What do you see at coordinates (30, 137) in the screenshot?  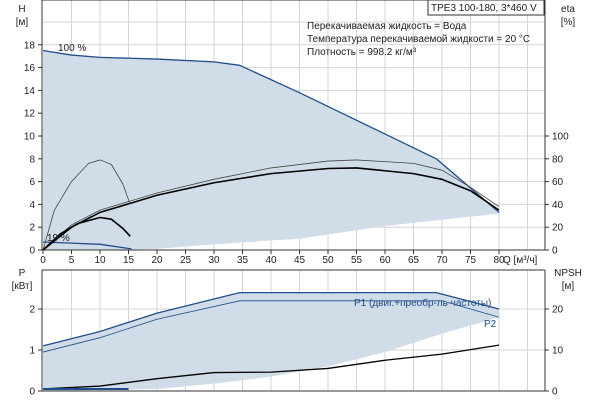 I see `y-tick-label: 10` at bounding box center [30, 137].